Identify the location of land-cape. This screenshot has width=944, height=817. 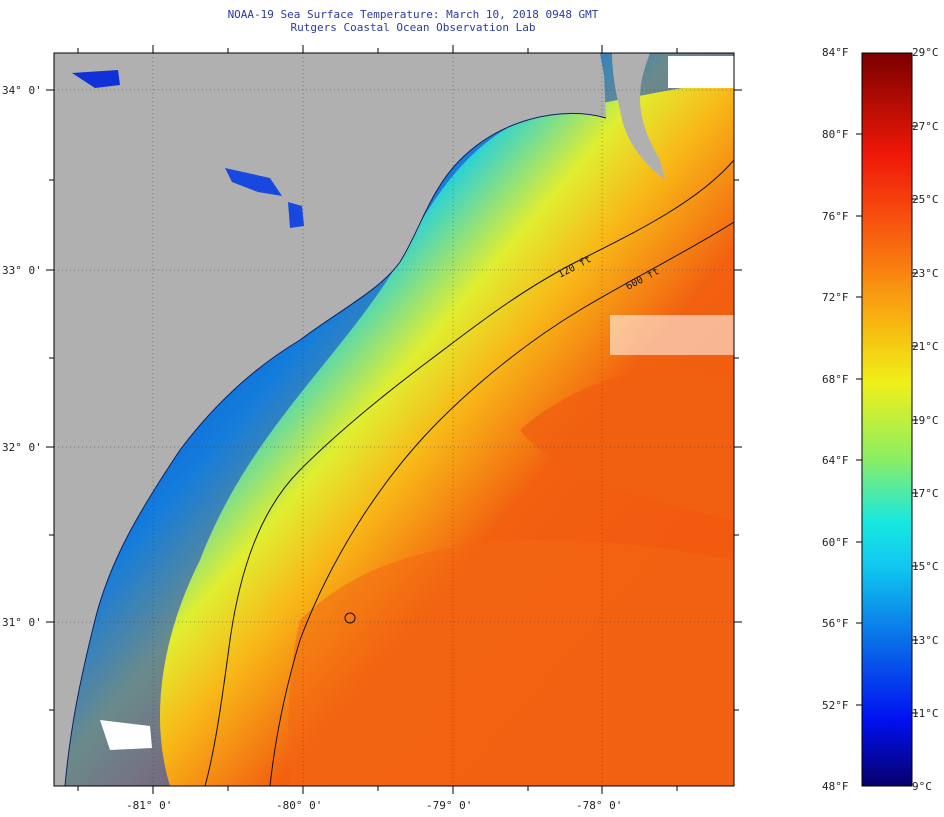
(638, 116).